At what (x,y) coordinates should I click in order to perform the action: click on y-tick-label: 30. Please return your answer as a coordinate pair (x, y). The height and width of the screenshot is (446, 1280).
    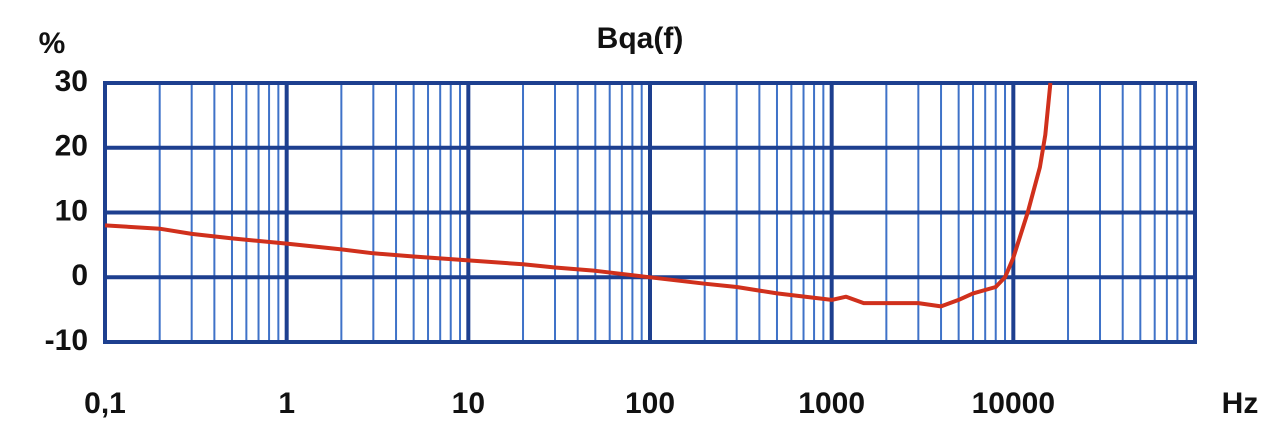
    Looking at the image, I should click on (71, 81).